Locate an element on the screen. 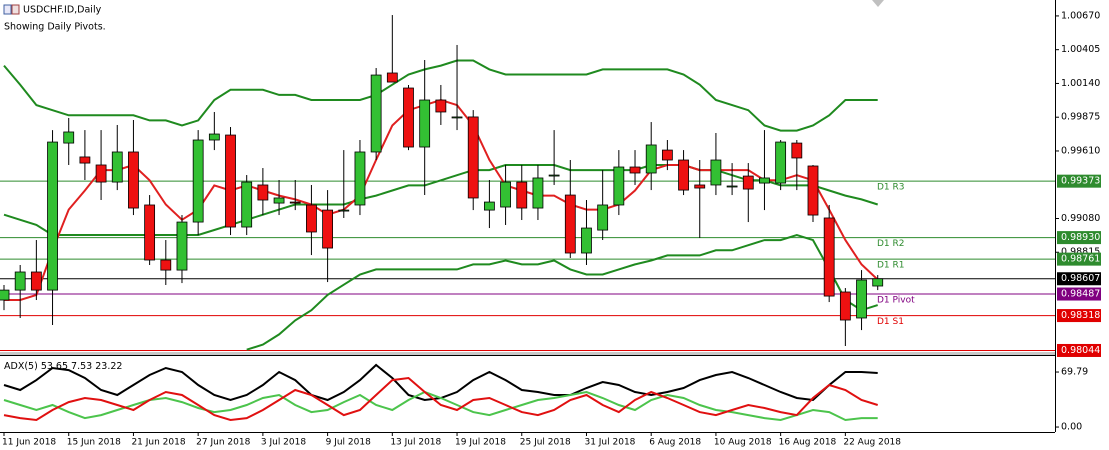  chart-subtitle: Showing Daily Pivots. is located at coordinates (55, 27).